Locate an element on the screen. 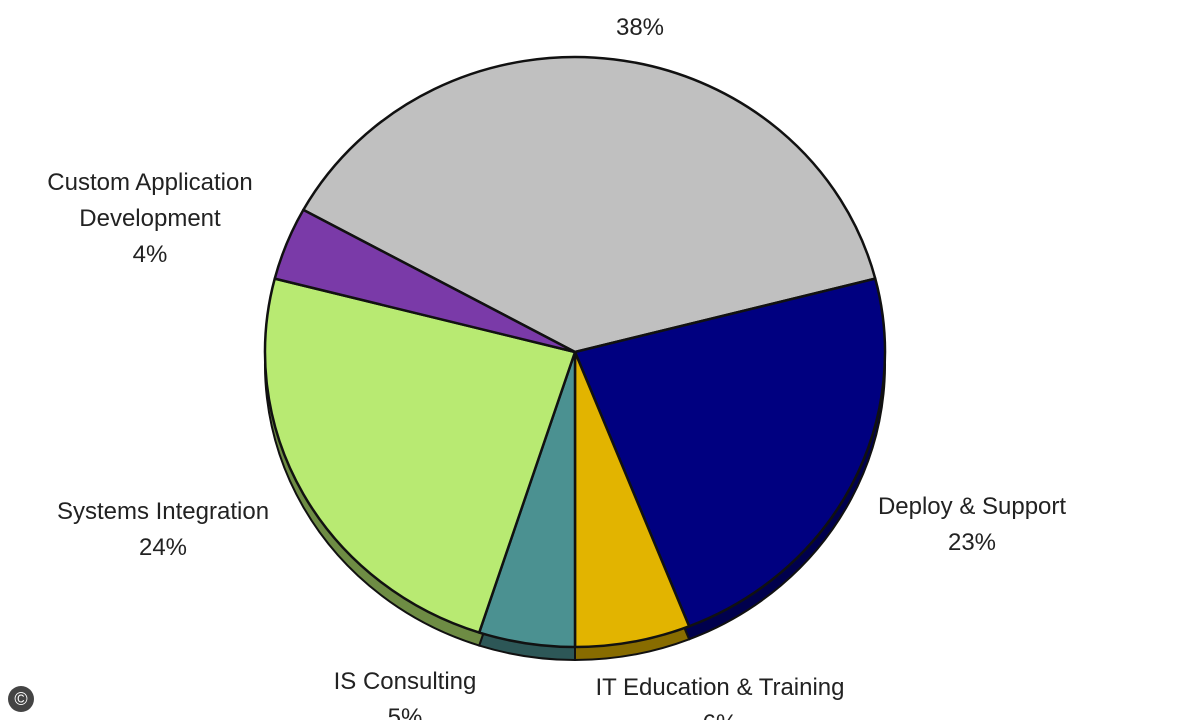  slice-label: IS Consulting is located at coordinates (405, 681).